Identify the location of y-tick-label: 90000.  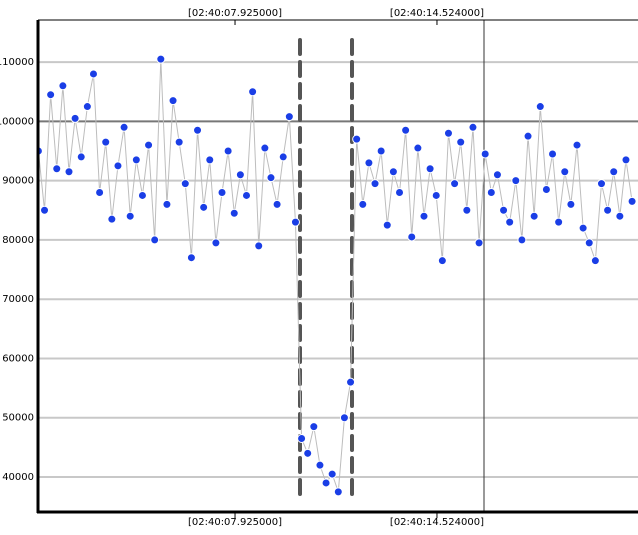
(18, 181).